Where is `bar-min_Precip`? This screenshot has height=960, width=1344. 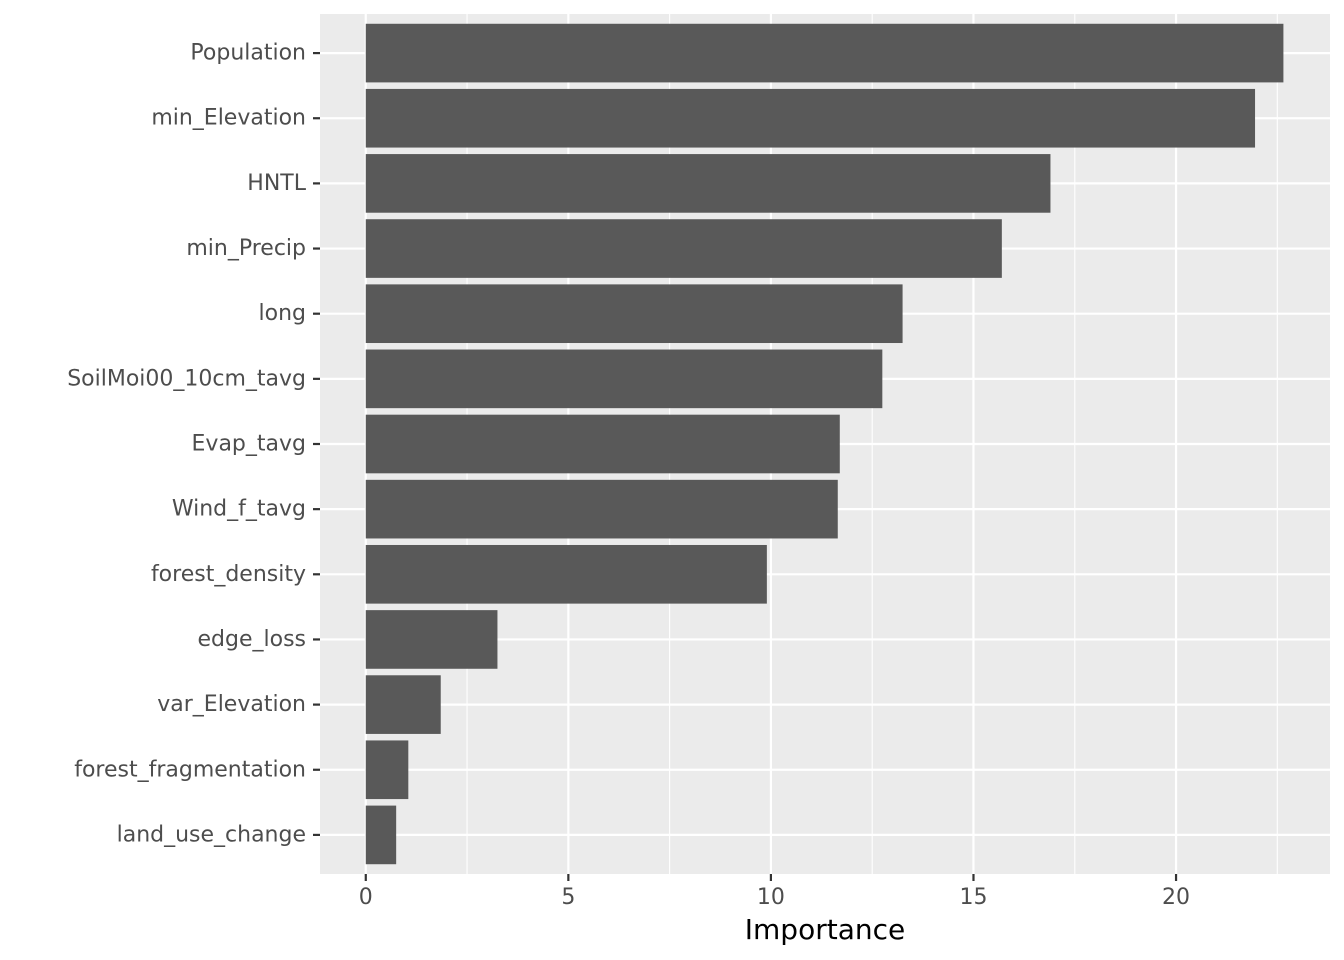
bar-min_Precip is located at coordinates (683, 248).